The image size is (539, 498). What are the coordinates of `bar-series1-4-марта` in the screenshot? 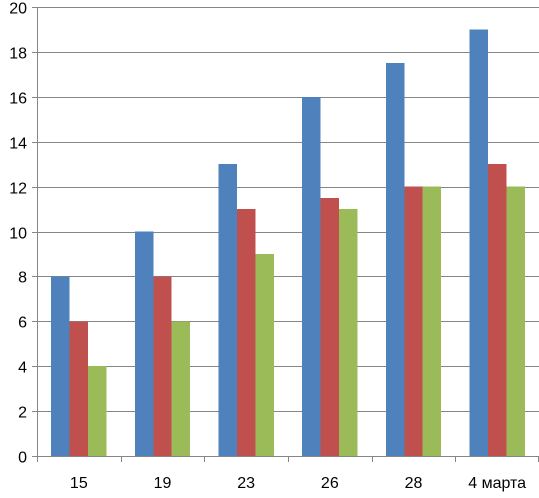 It's located at (478, 242).